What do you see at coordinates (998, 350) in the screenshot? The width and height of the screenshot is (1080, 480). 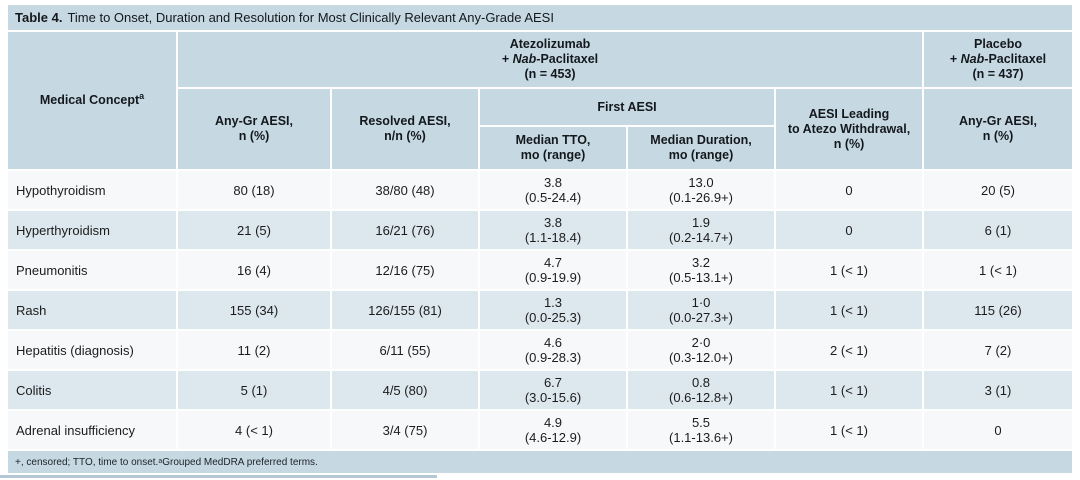 I see `cell-placebo-any-gr: 7 (2)` at bounding box center [998, 350].